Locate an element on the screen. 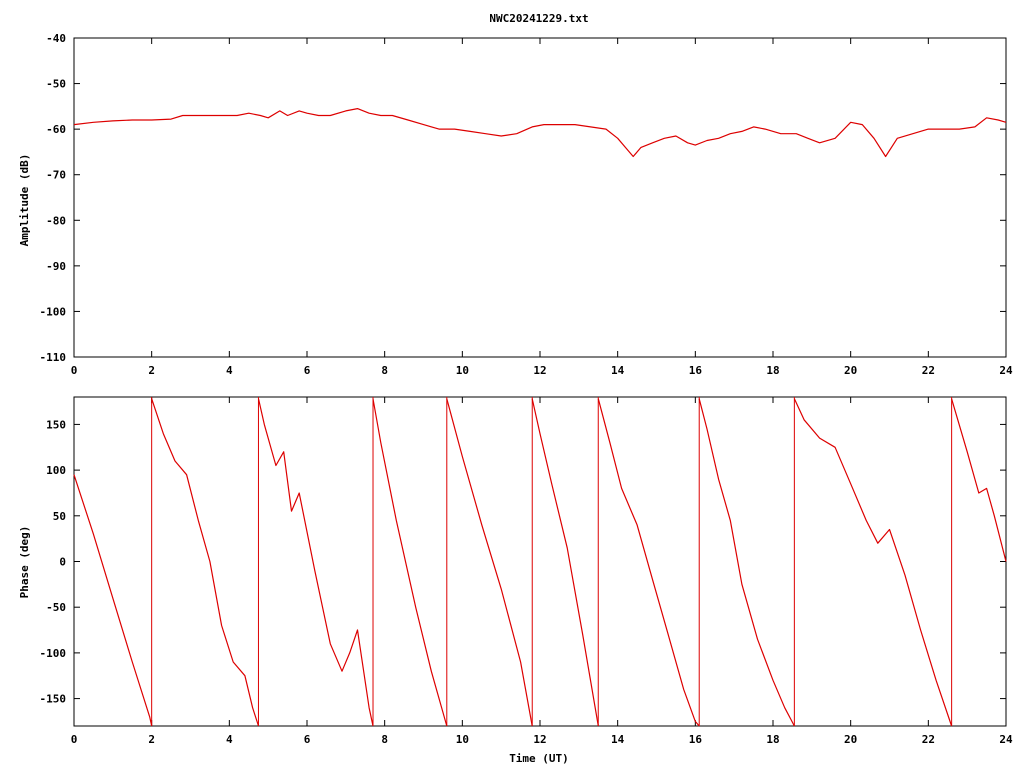 The width and height of the screenshot is (1024, 768). amplitude-ytick-label: -110 is located at coordinates (53, 357).